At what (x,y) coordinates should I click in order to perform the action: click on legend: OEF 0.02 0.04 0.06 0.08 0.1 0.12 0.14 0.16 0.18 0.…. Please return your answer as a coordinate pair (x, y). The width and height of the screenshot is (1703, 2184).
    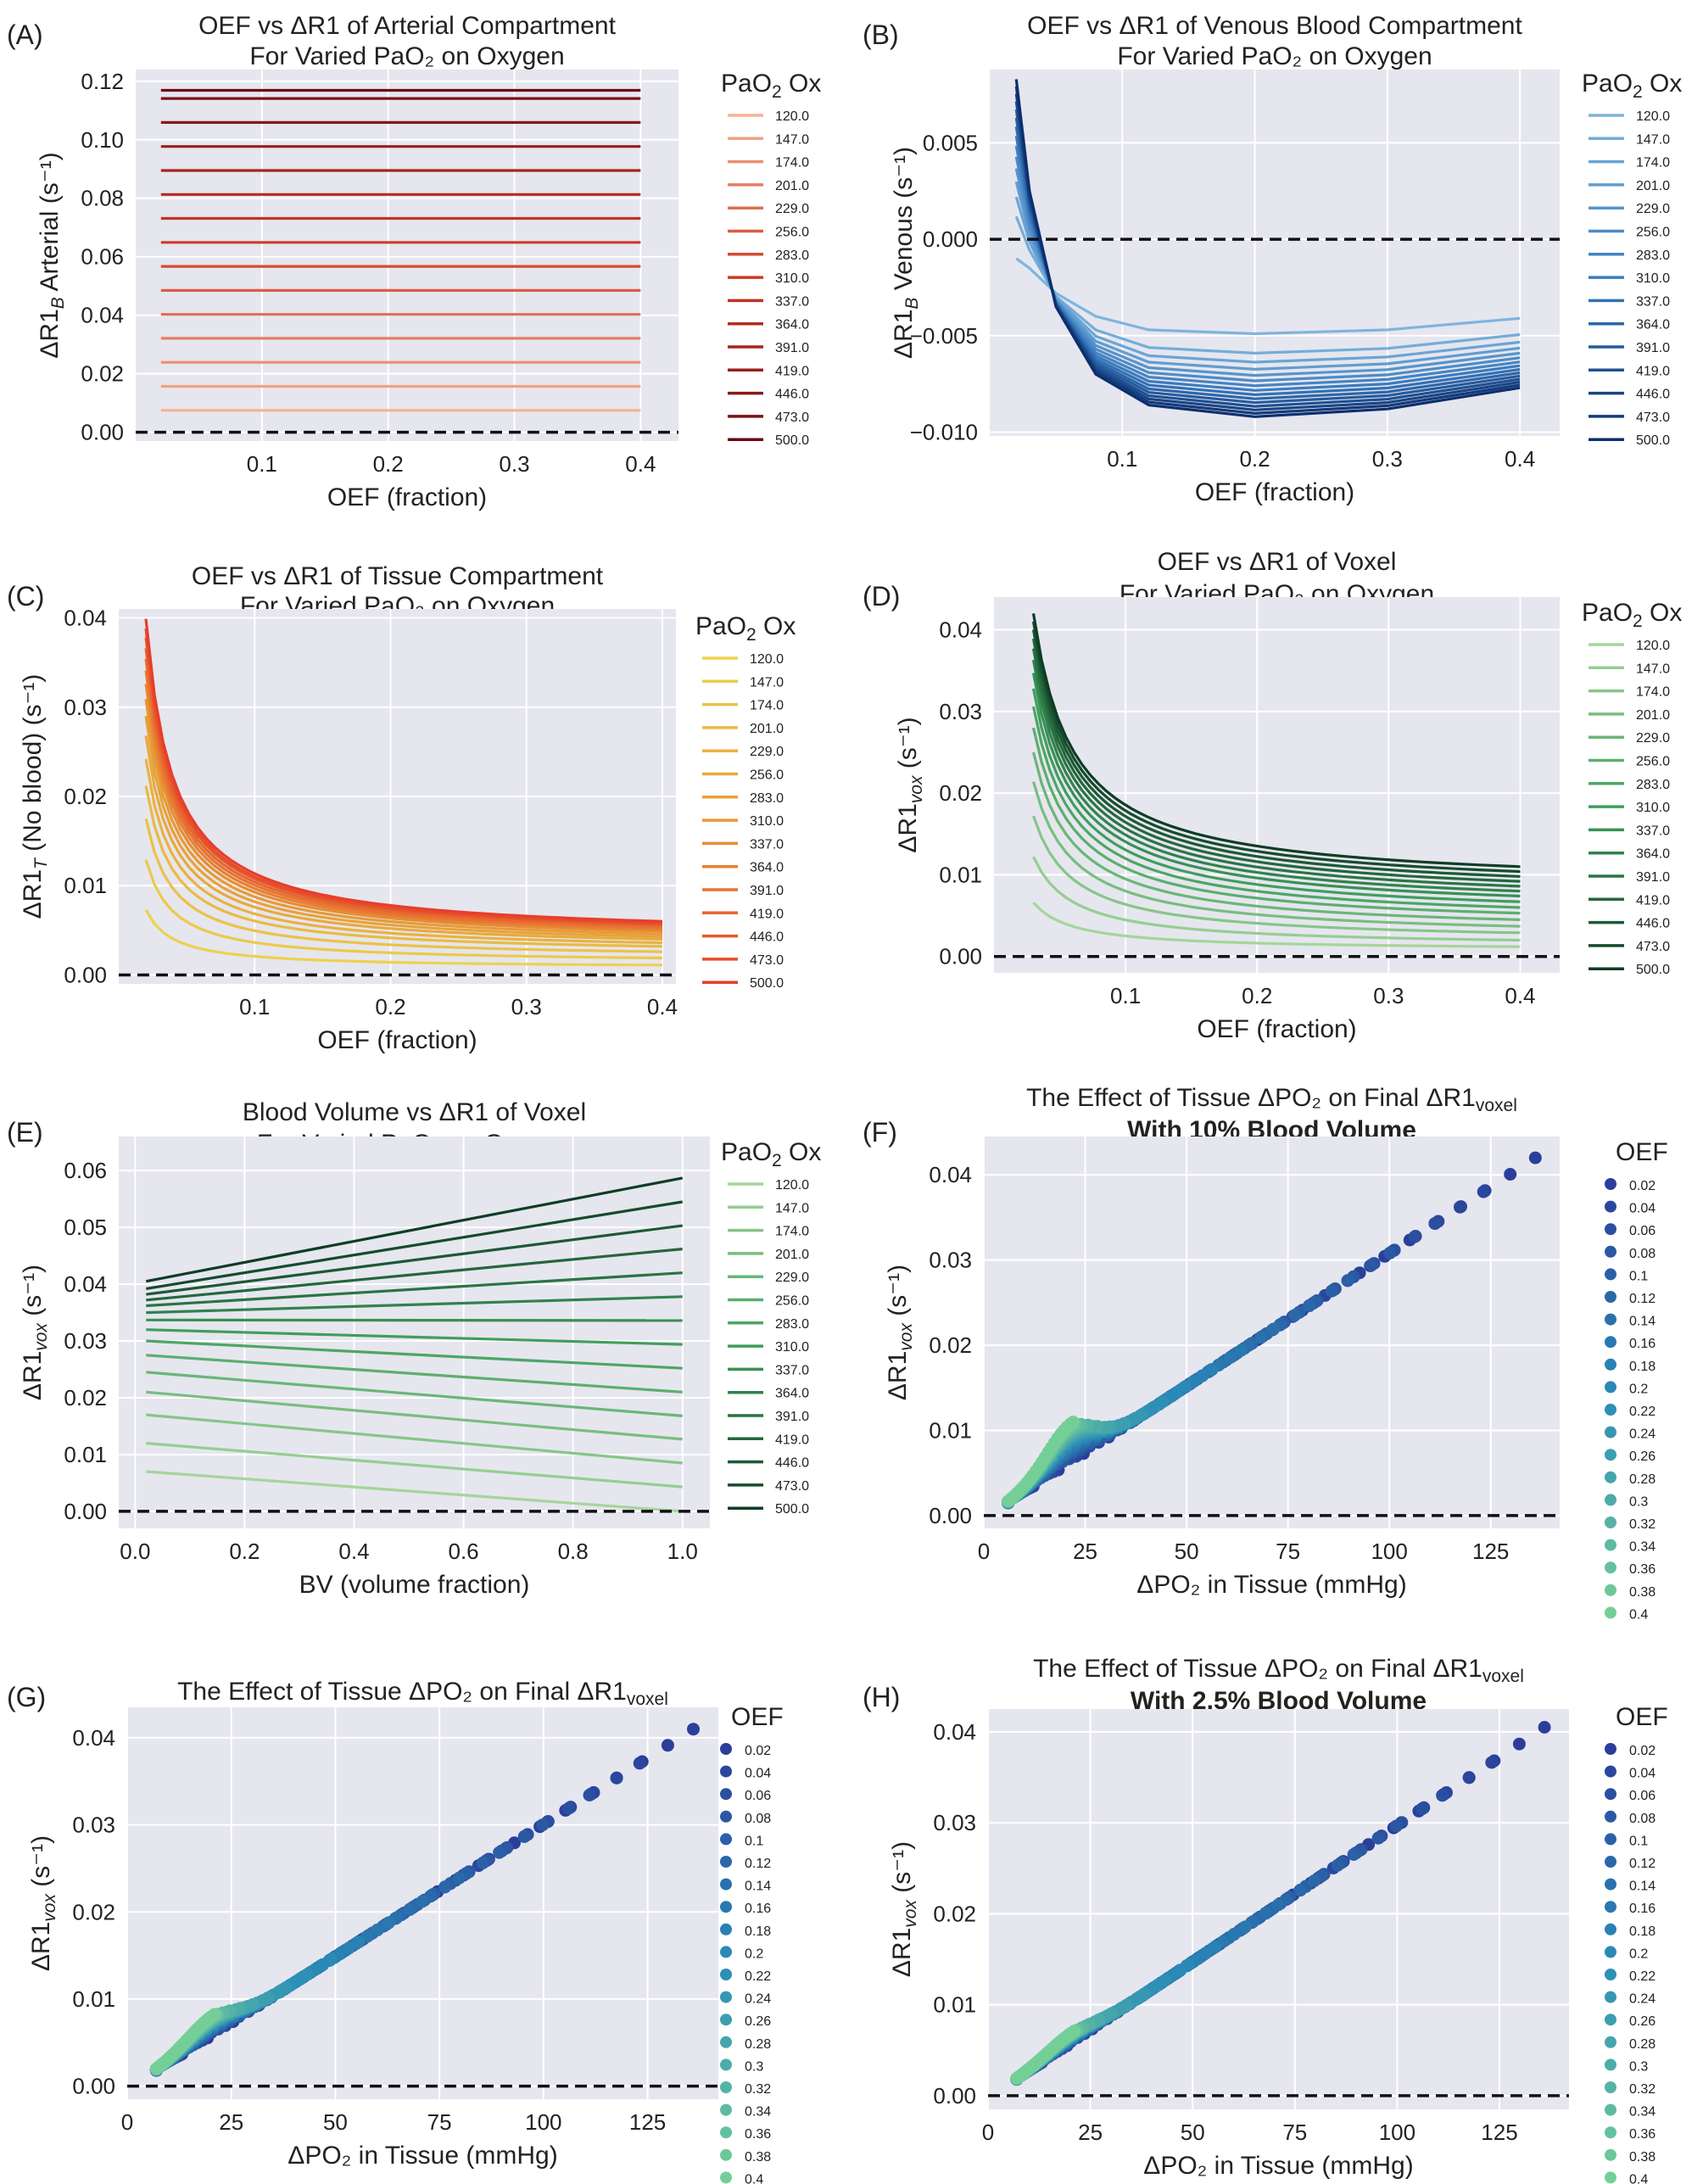
    Looking at the image, I should click on (752, 1943).